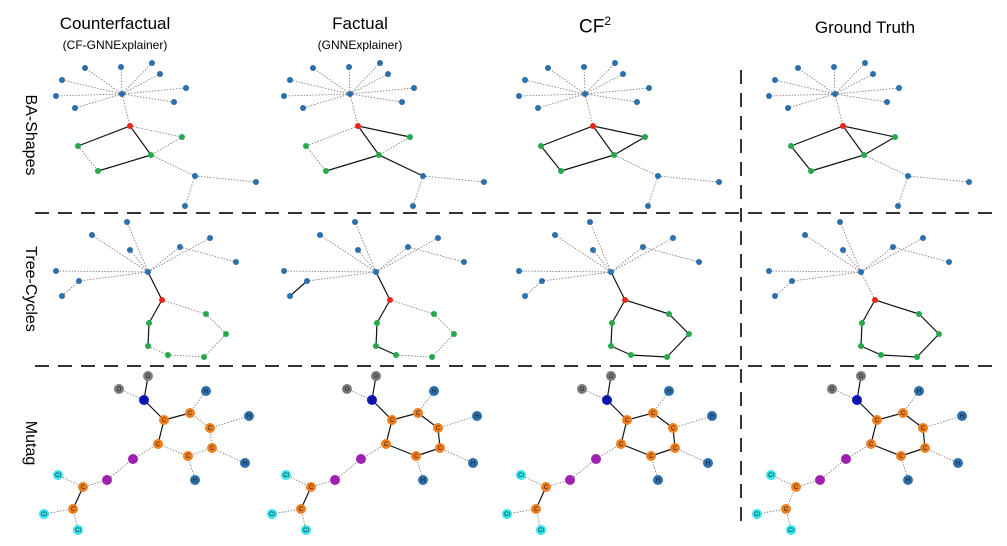 This screenshot has height=546, width=1007. What do you see at coordinates (865, 27) in the screenshot?
I see `column-title: Ground Truth` at bounding box center [865, 27].